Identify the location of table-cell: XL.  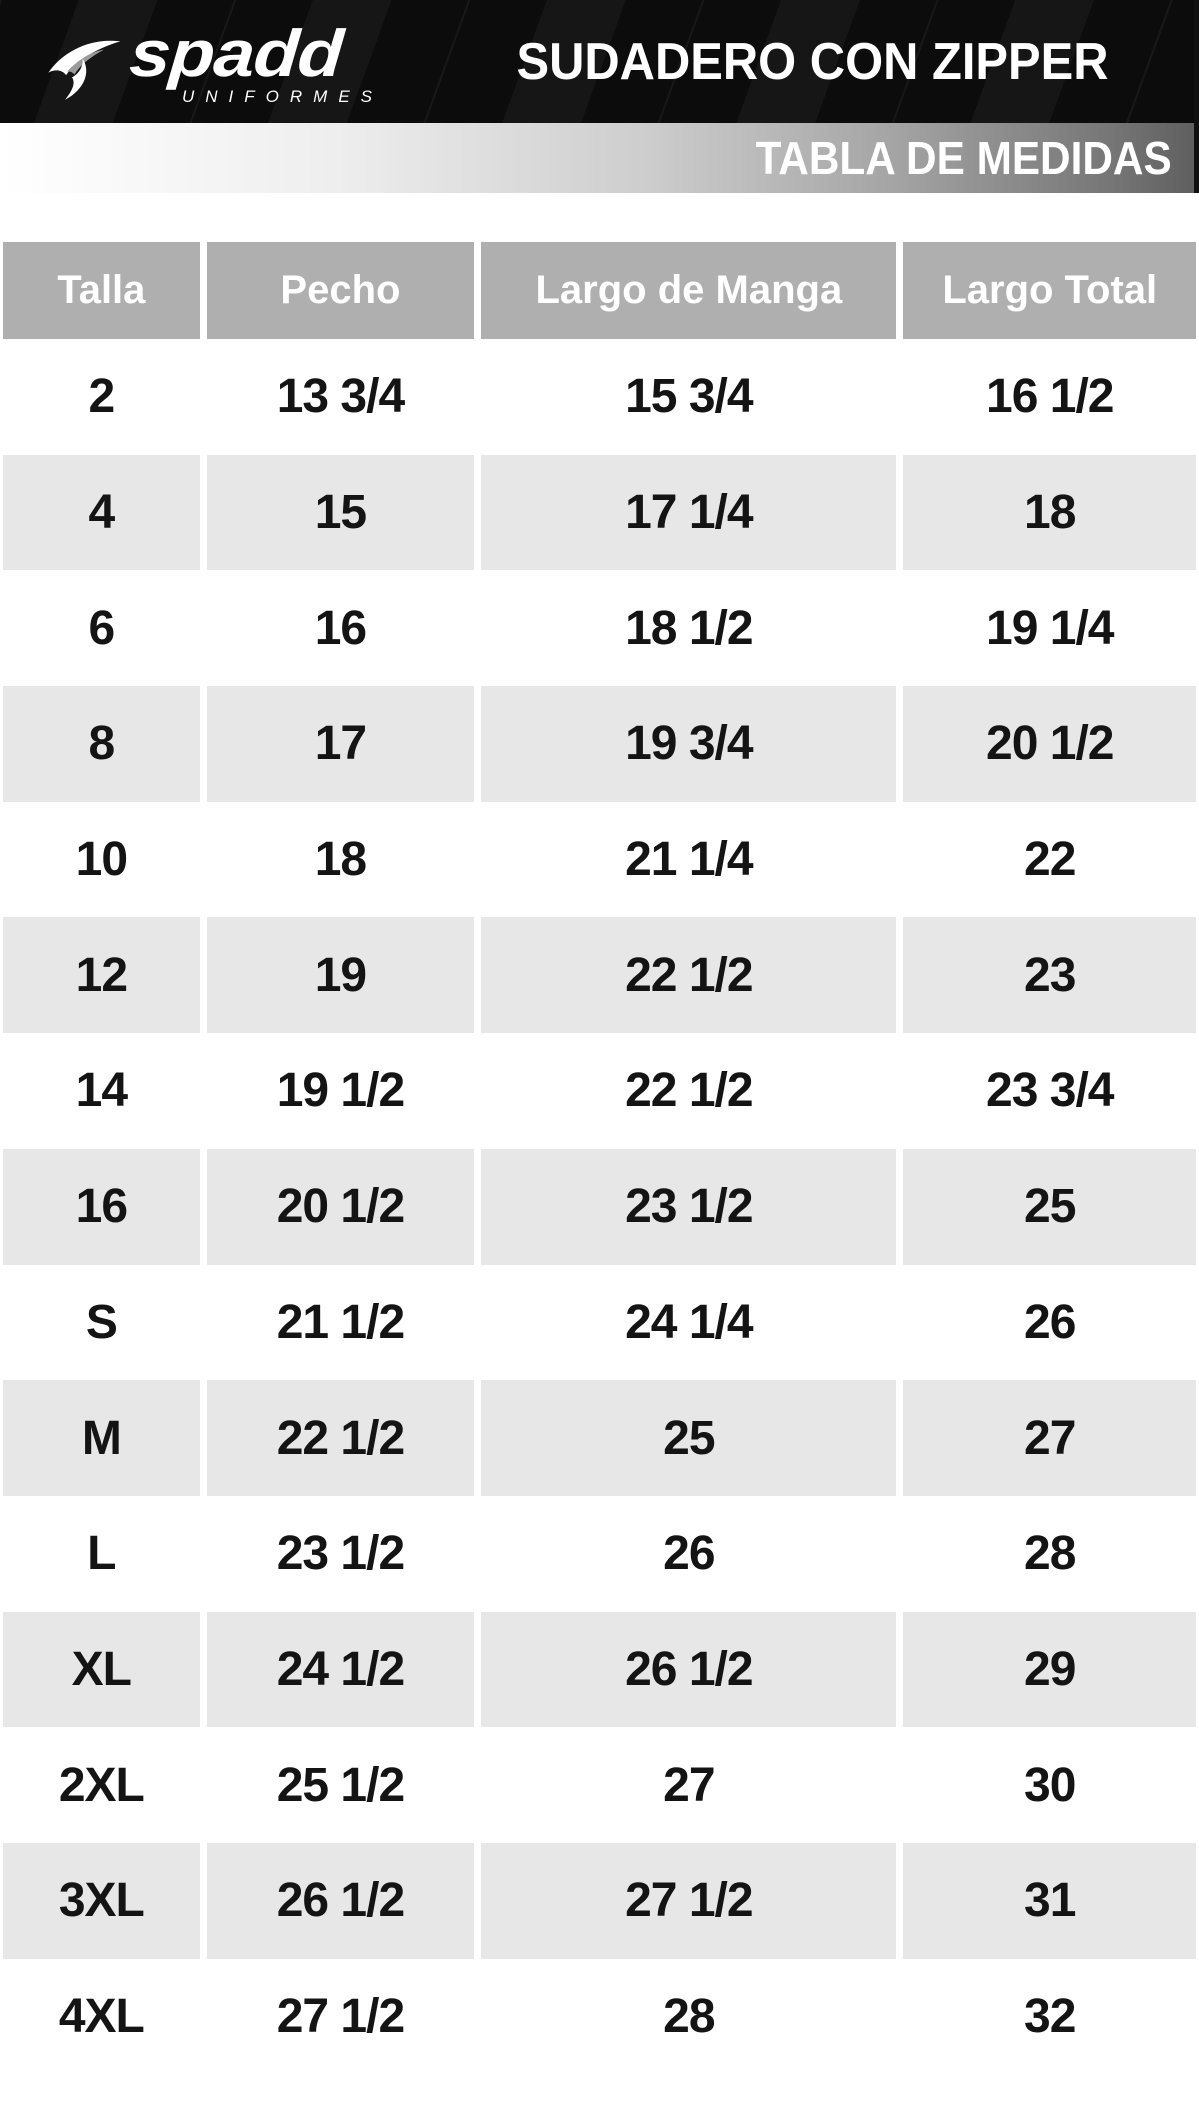
(101, 1669).